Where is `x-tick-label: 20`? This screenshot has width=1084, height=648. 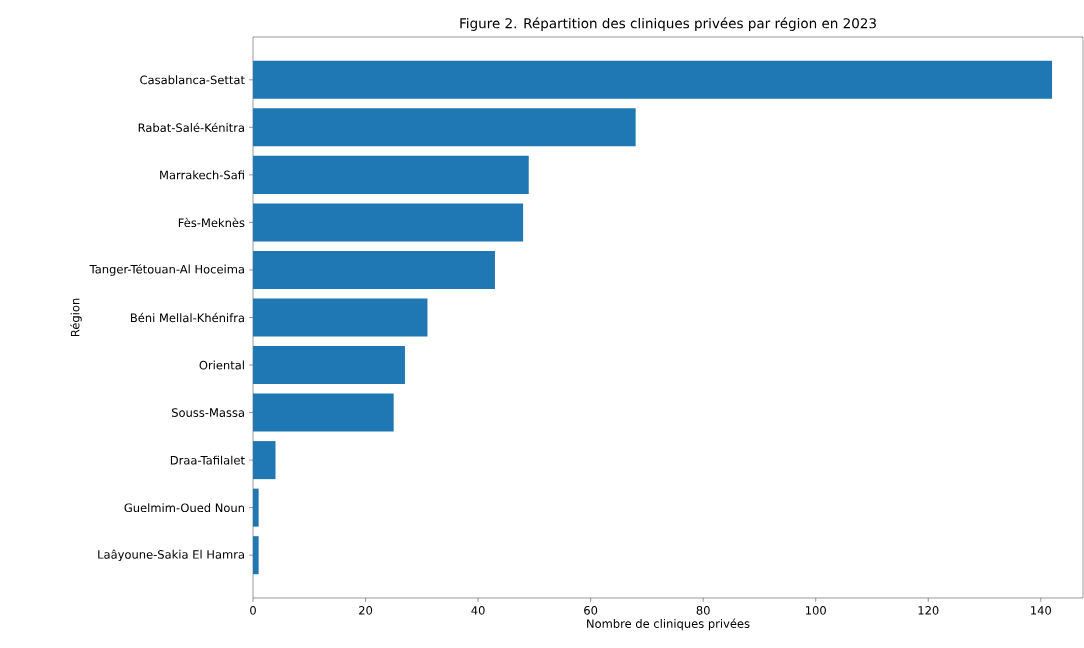 x-tick-label: 20 is located at coordinates (366, 610).